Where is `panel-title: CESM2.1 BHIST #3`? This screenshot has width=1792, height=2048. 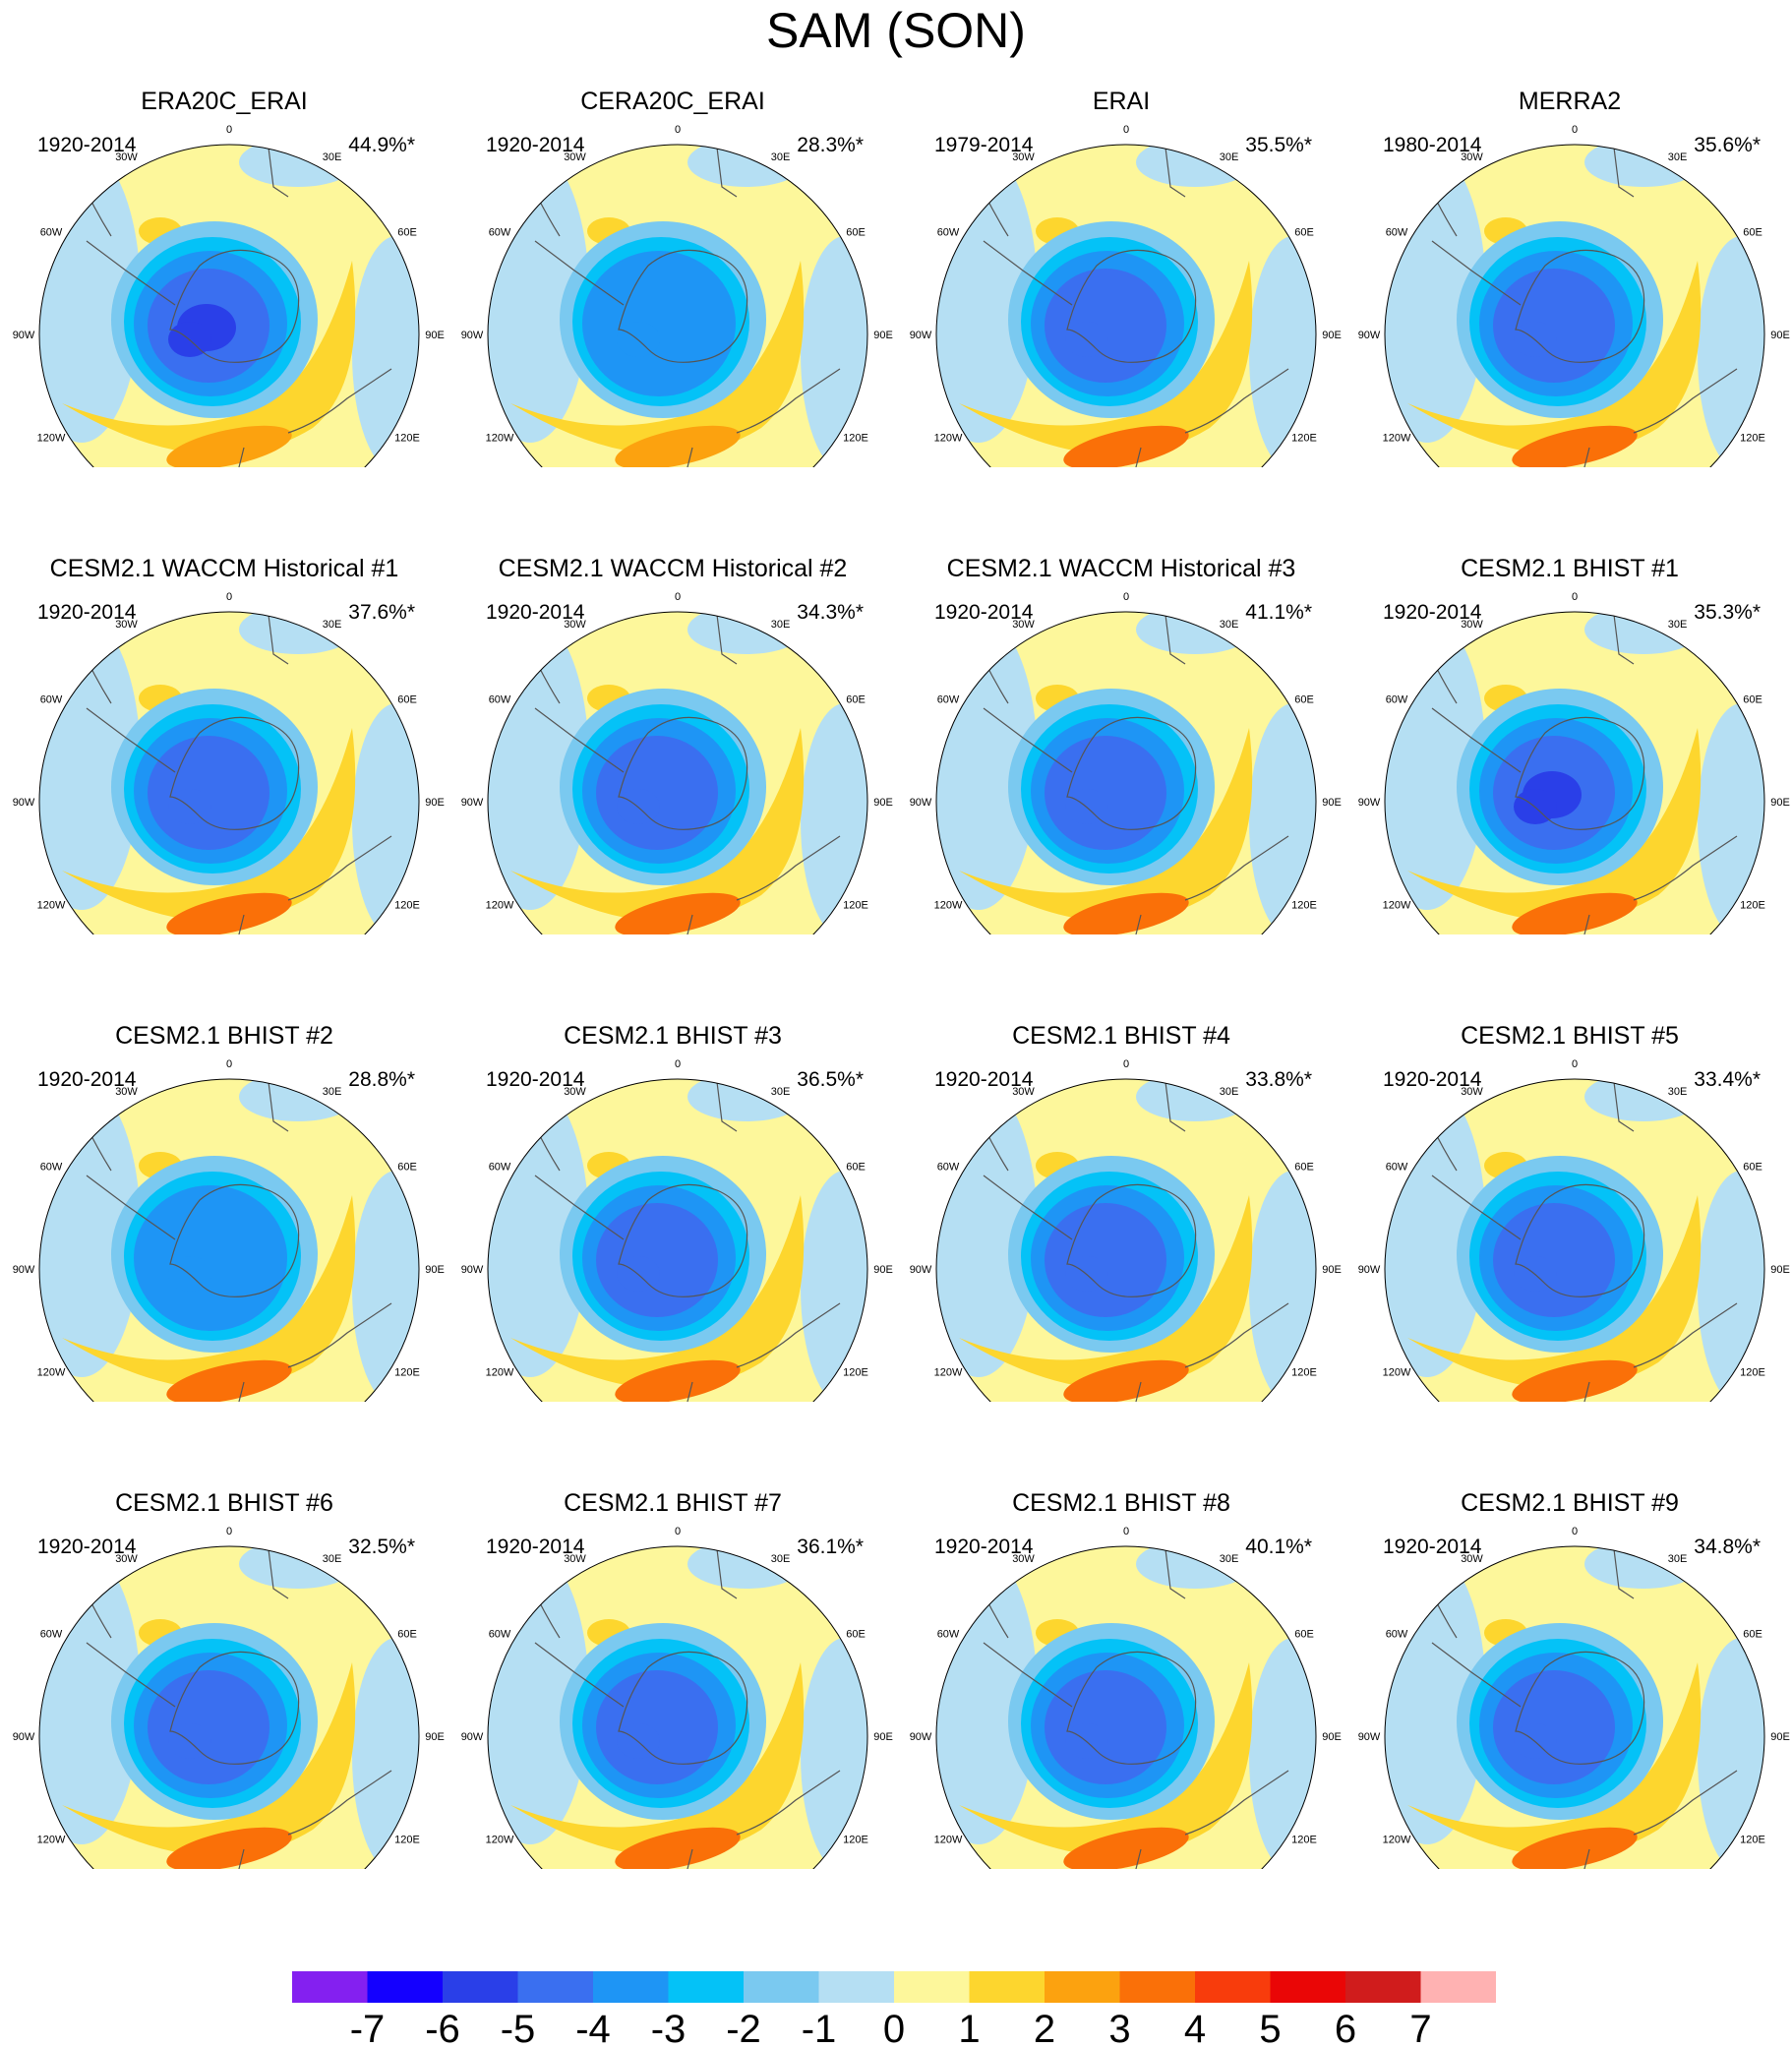 panel-title: CESM2.1 BHIST #3 is located at coordinates (673, 1036).